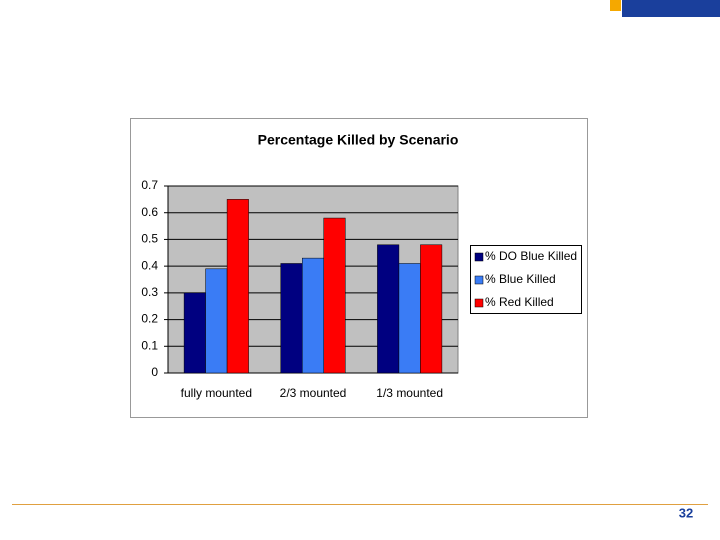 This screenshot has width=720, height=540. I want to click on chart-title: Percentage Killed by Scenario, so click(358, 140).